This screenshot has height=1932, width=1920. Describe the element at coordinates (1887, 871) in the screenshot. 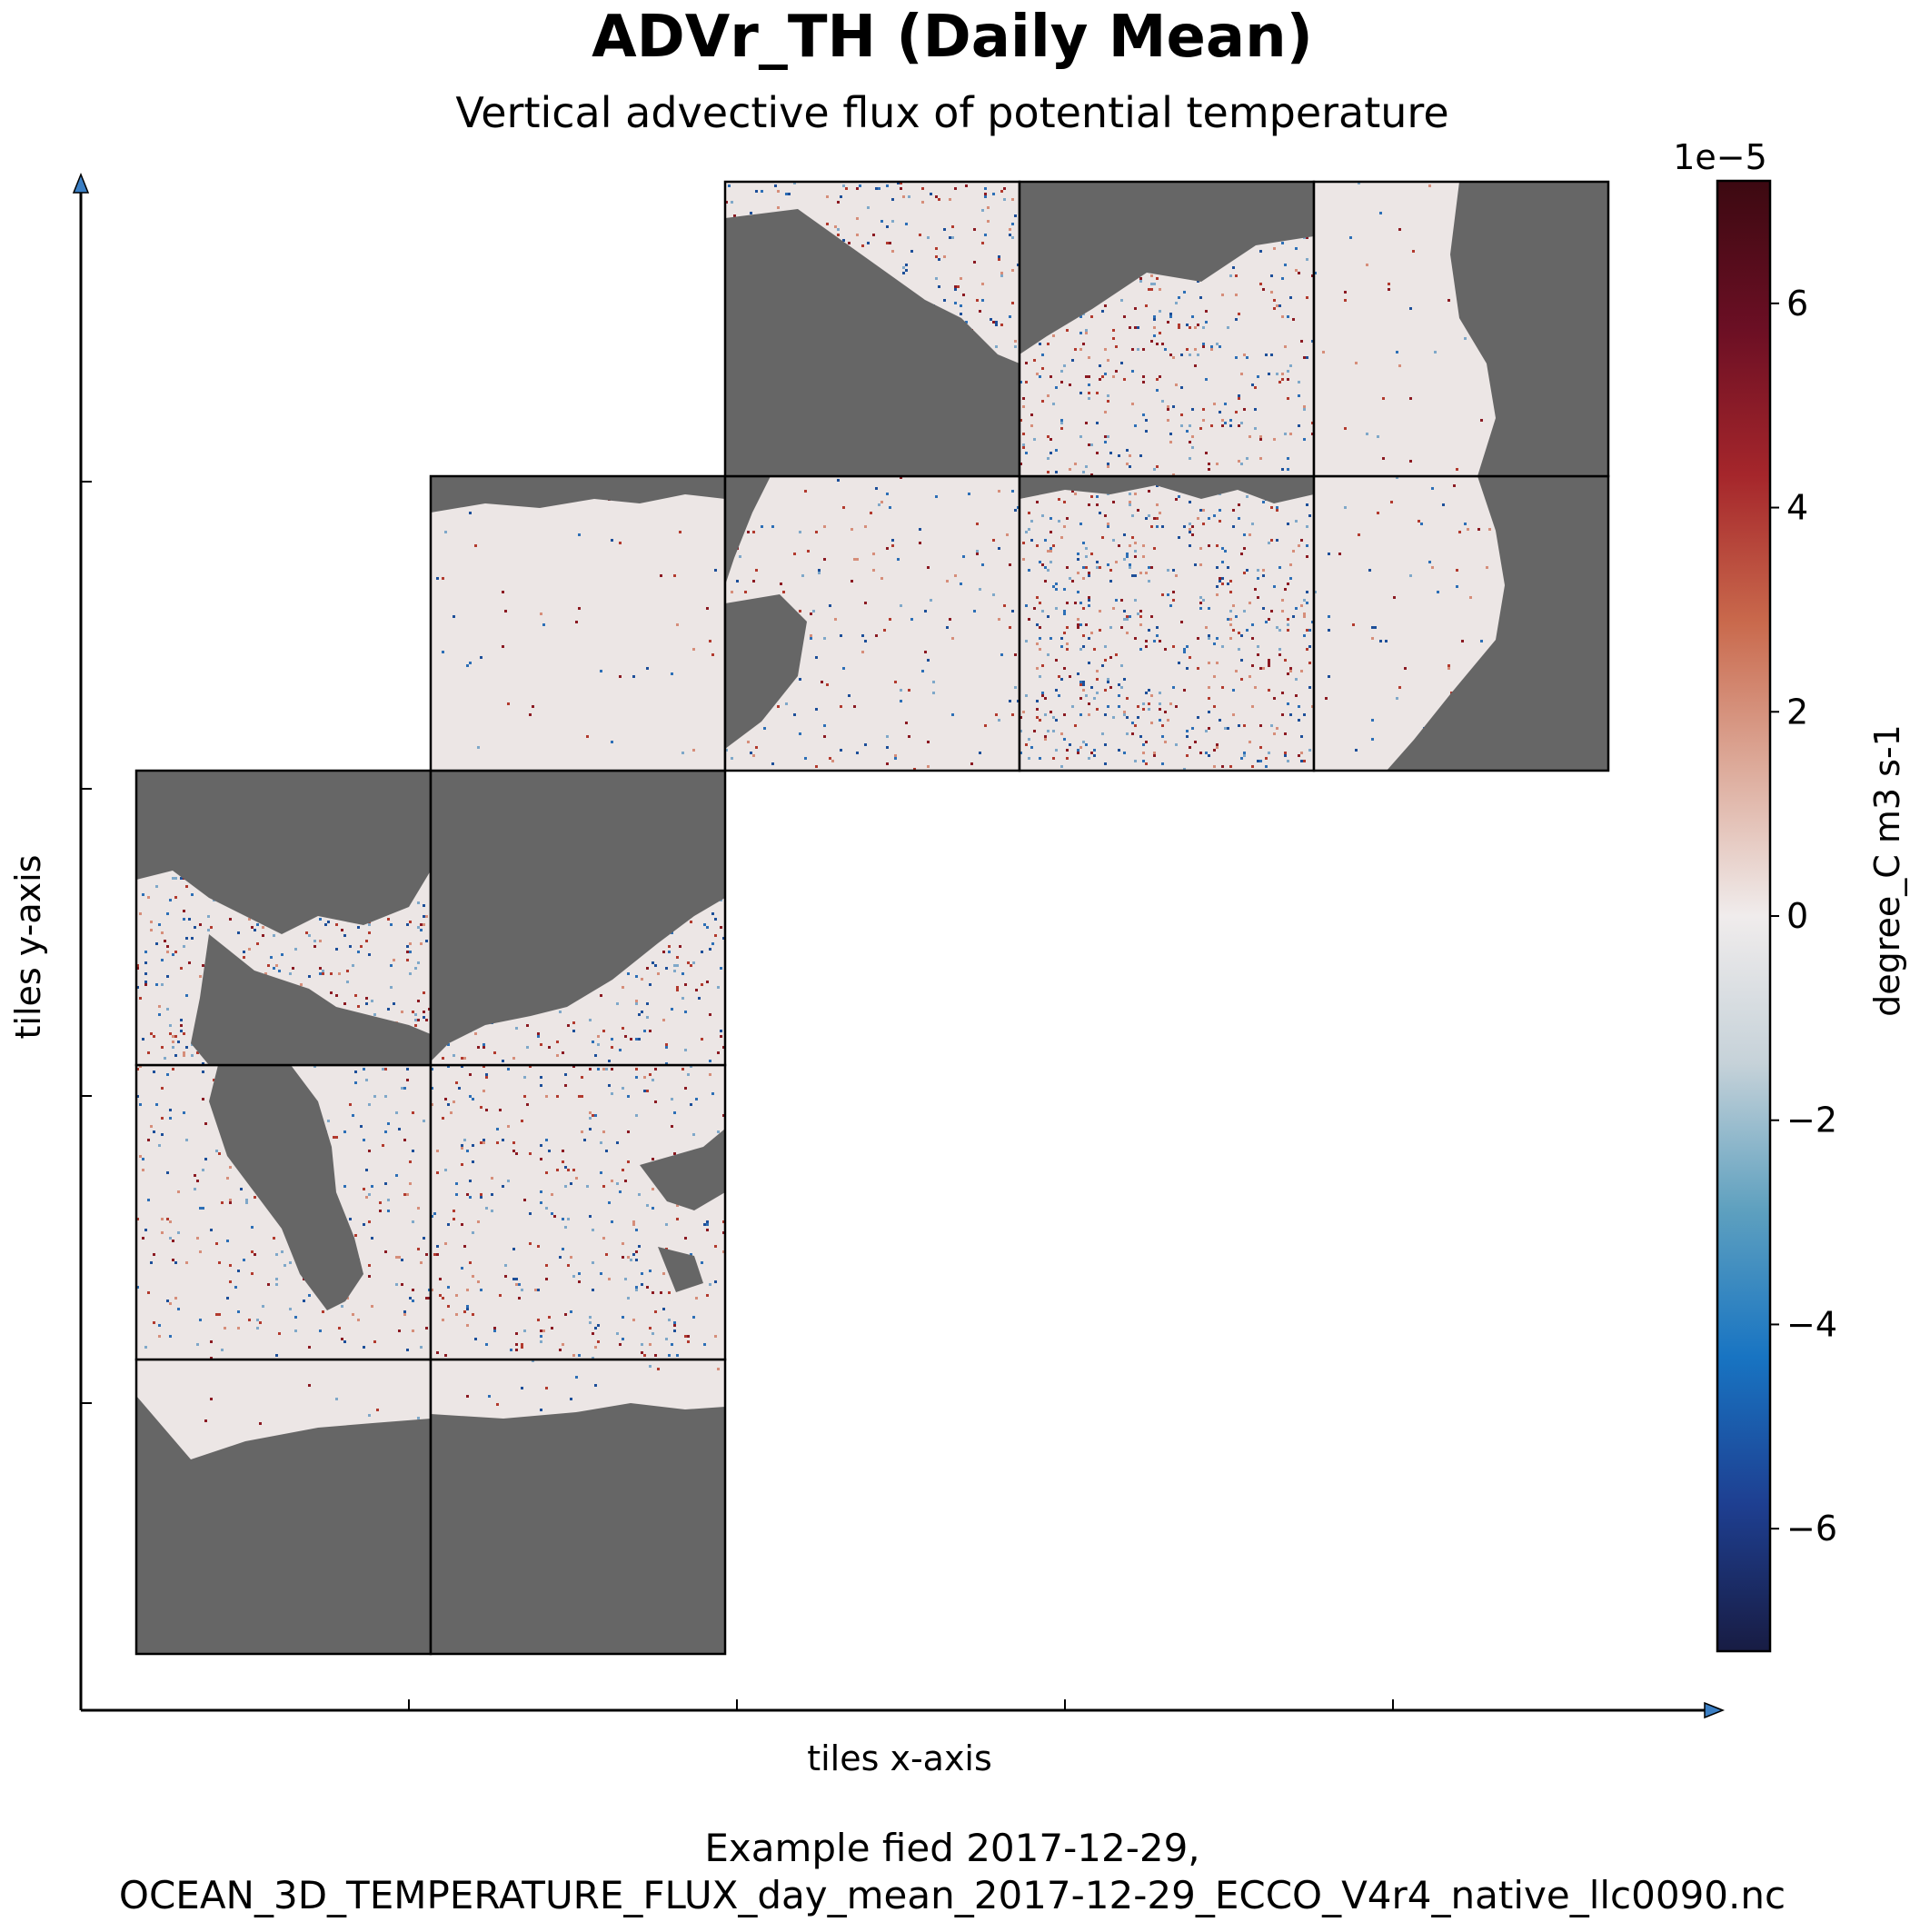

I see `colorbar-label: degree_C m3 s-1` at that location.